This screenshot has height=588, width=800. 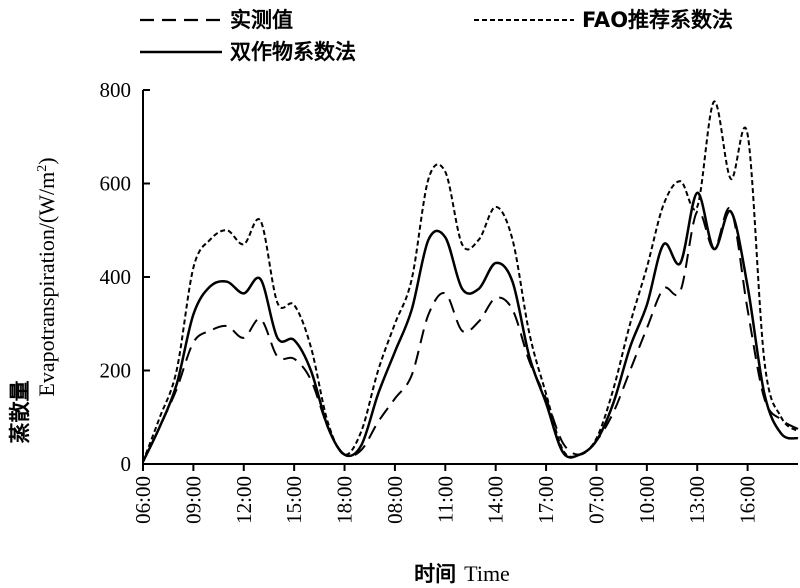 What do you see at coordinates (294, 500) in the screenshot?
I see `x-tick-label: 15:00` at bounding box center [294, 500].